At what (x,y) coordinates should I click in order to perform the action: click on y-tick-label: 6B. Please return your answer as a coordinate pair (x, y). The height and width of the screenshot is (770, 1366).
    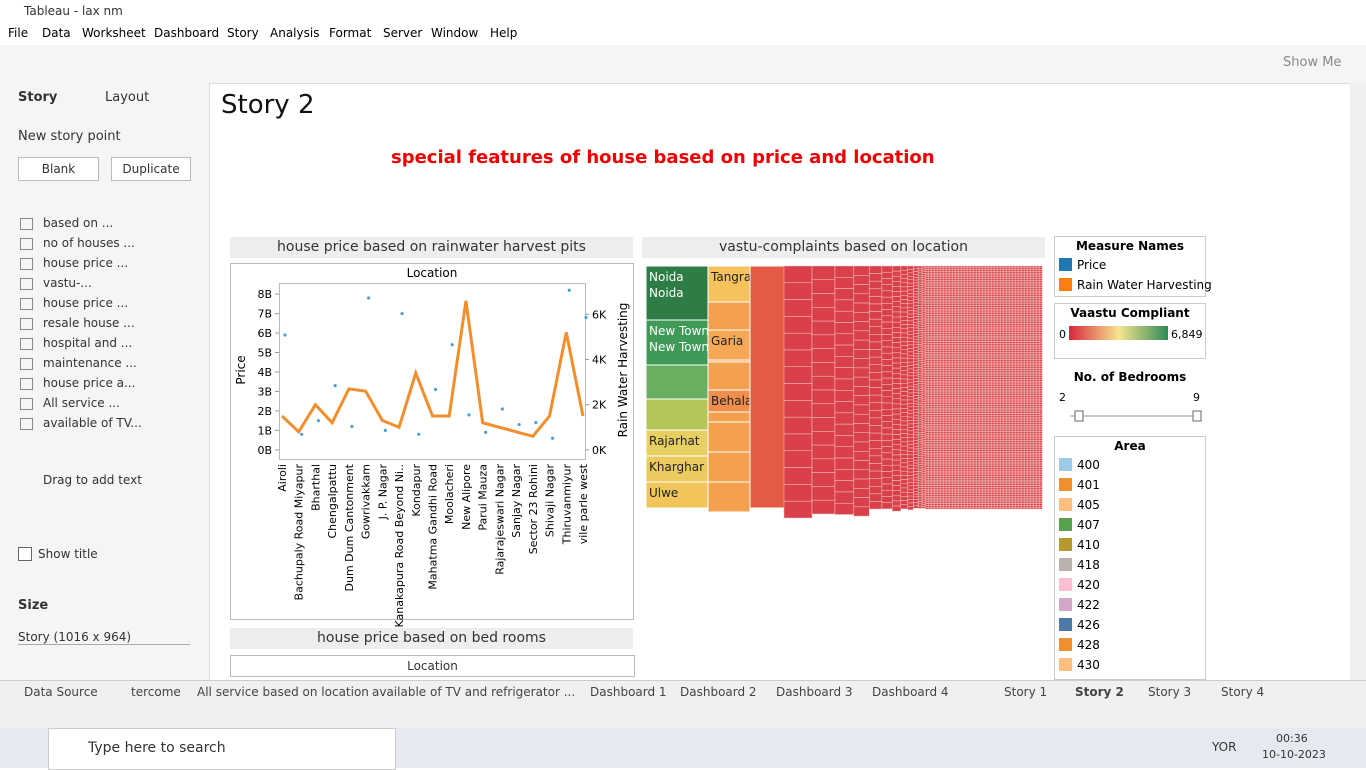
    Looking at the image, I should click on (264, 333).